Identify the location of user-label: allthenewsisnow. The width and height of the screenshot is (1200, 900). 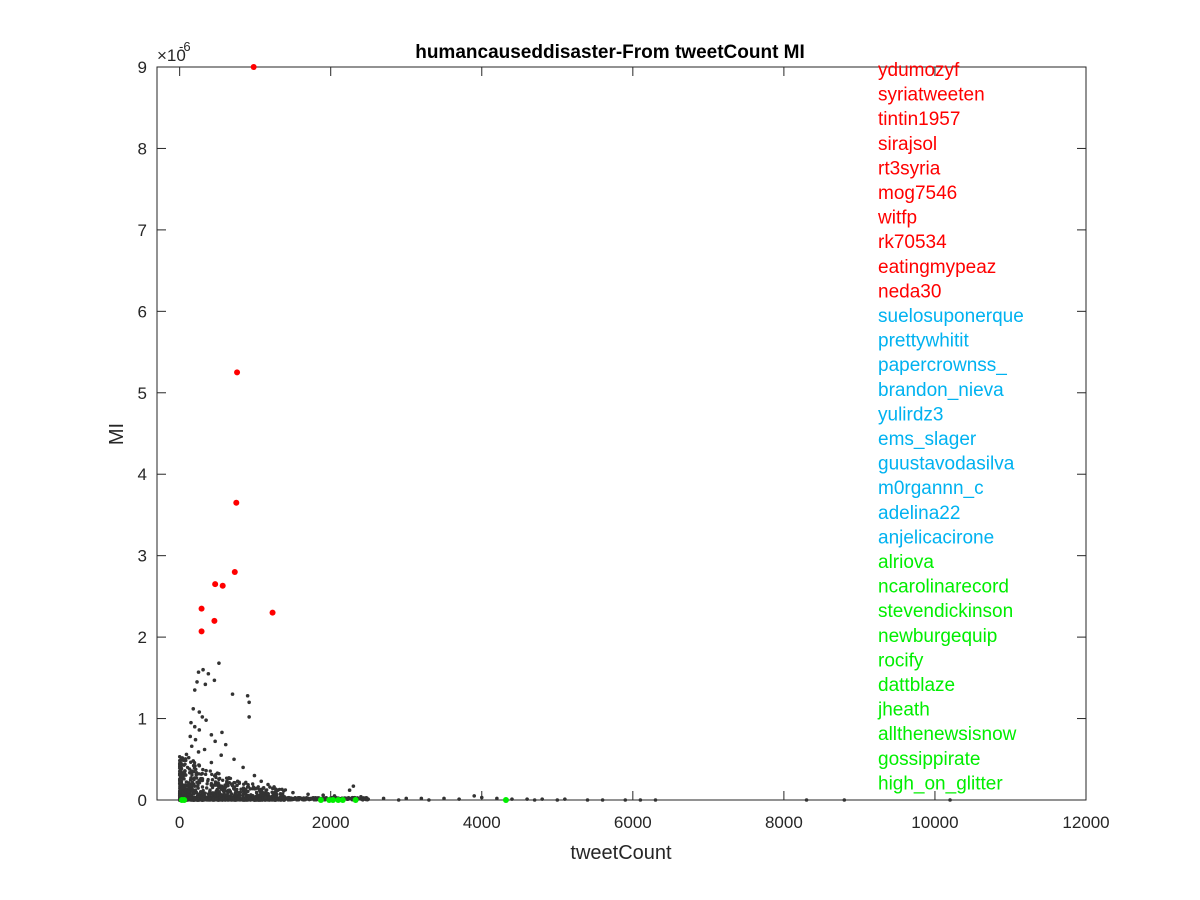
(947, 734).